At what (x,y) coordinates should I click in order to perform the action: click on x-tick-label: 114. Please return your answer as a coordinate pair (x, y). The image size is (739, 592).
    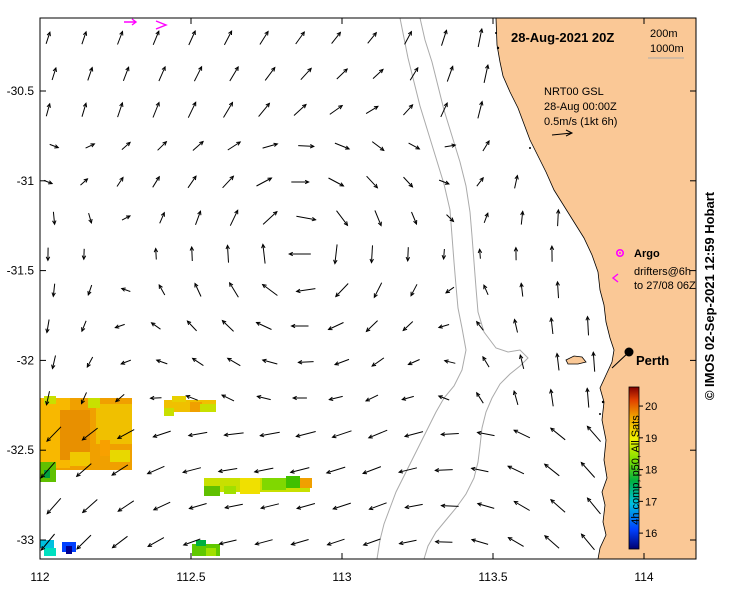
    Looking at the image, I should click on (643, 577).